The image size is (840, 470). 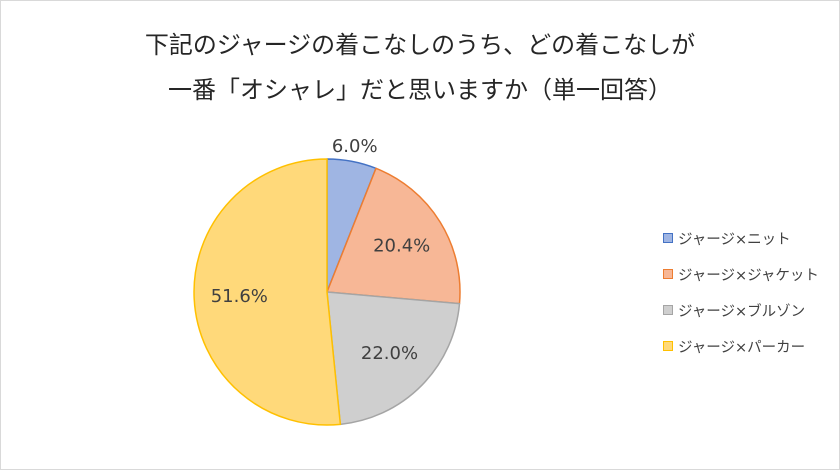 I want to click on legend-label: ジャージ×ブルゾン, so click(x=742, y=311).